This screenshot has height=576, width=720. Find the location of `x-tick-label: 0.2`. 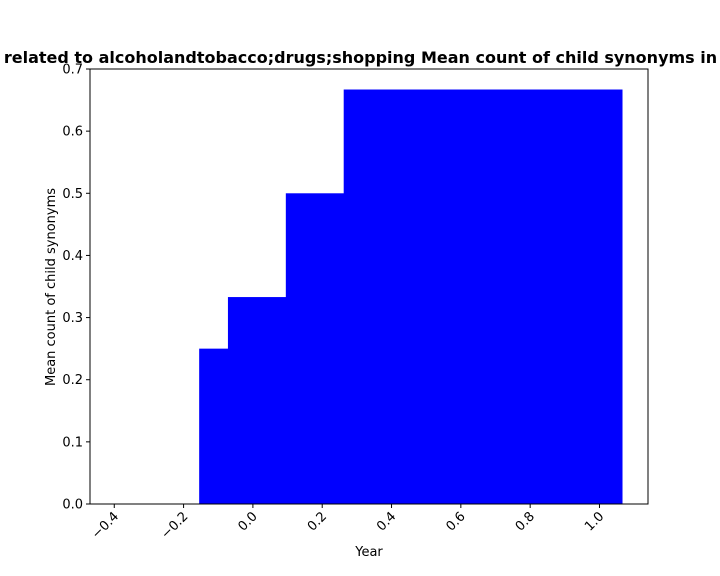

x-tick-label: 0.2 is located at coordinates (317, 521).